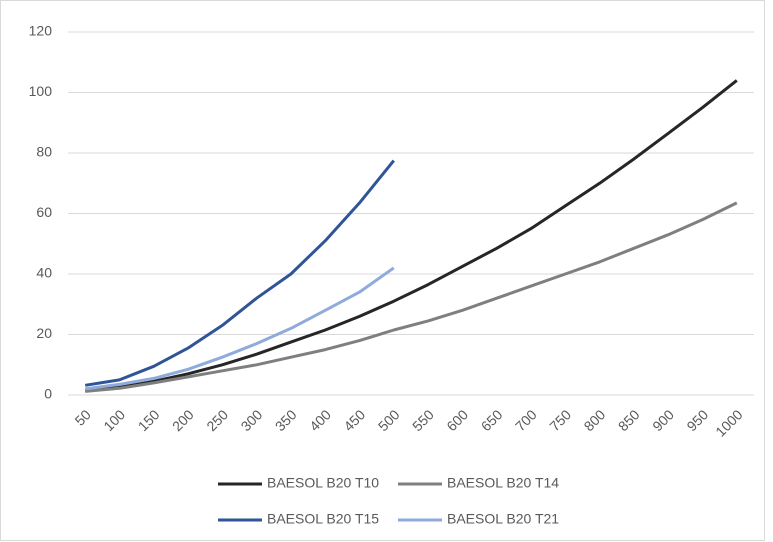 This screenshot has width=773, height=542. What do you see at coordinates (323, 519) in the screenshot?
I see `legend-label: BAESOL B20 T15` at bounding box center [323, 519].